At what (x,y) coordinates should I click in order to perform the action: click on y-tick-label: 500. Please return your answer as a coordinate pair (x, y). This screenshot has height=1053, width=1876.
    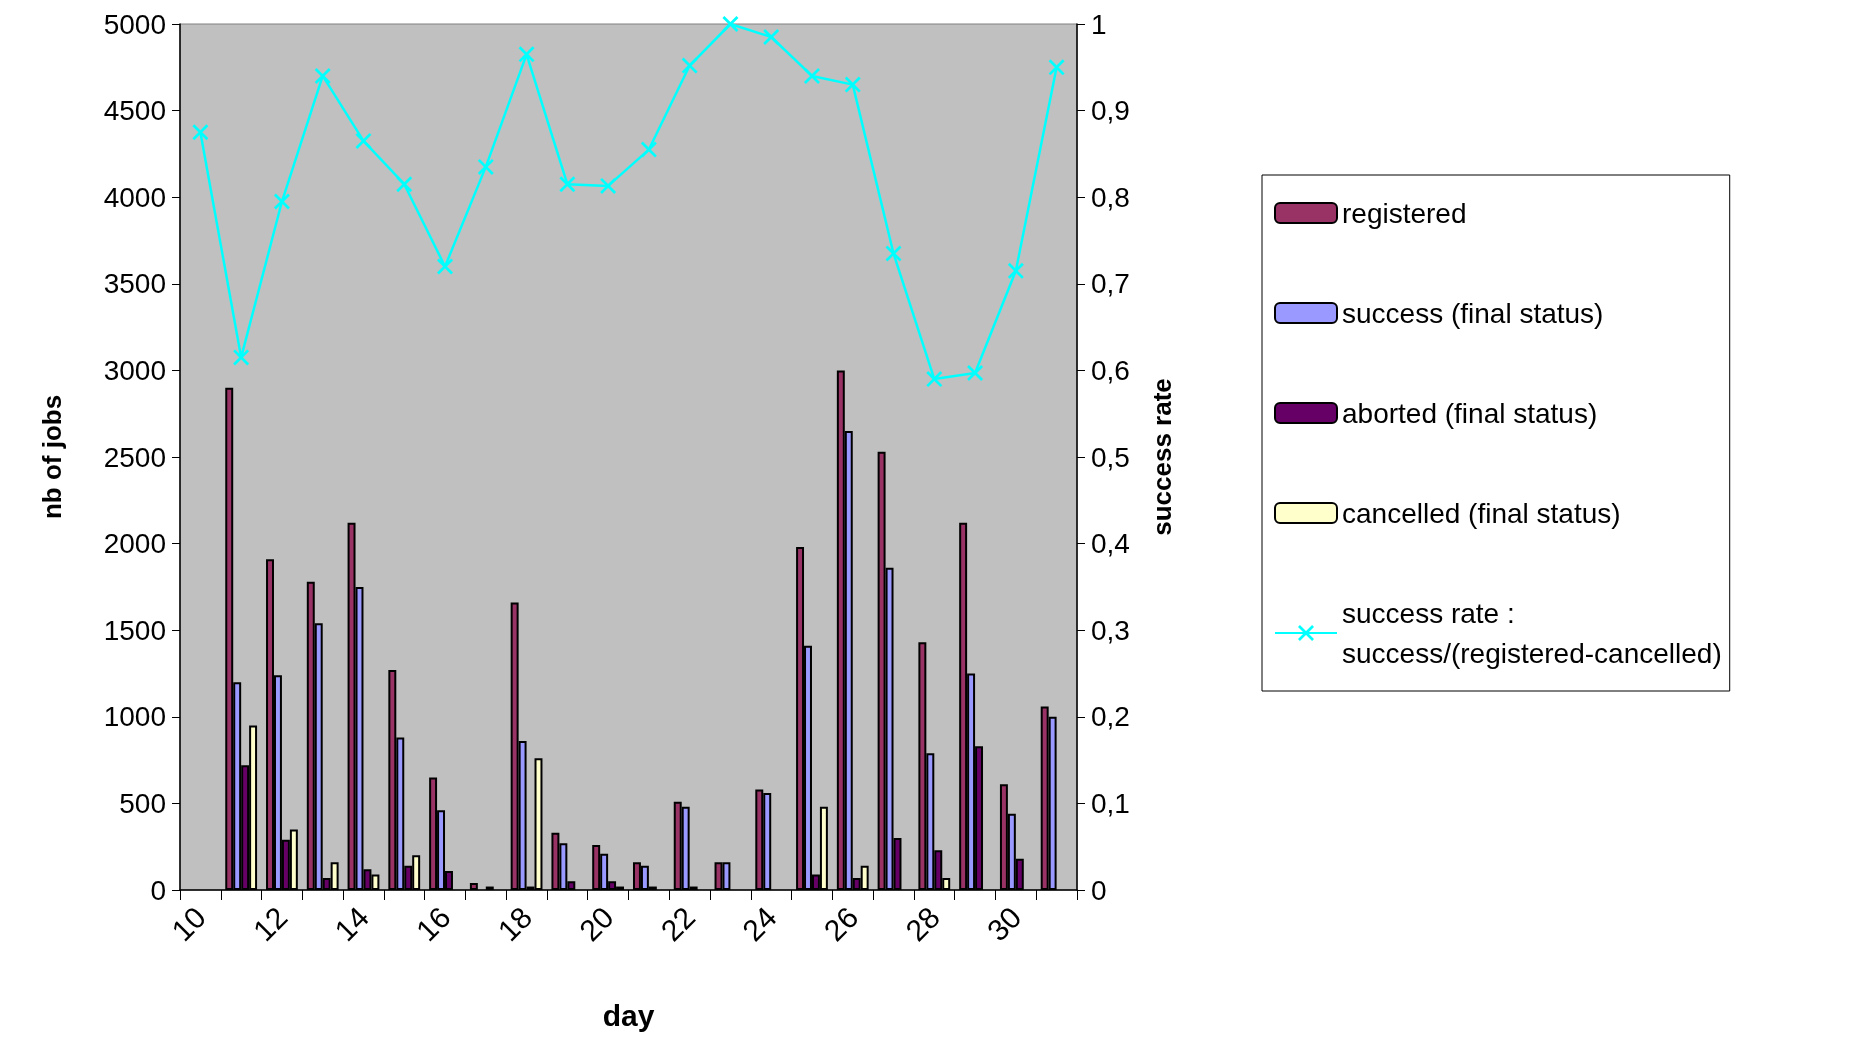
    Looking at the image, I should click on (142, 803).